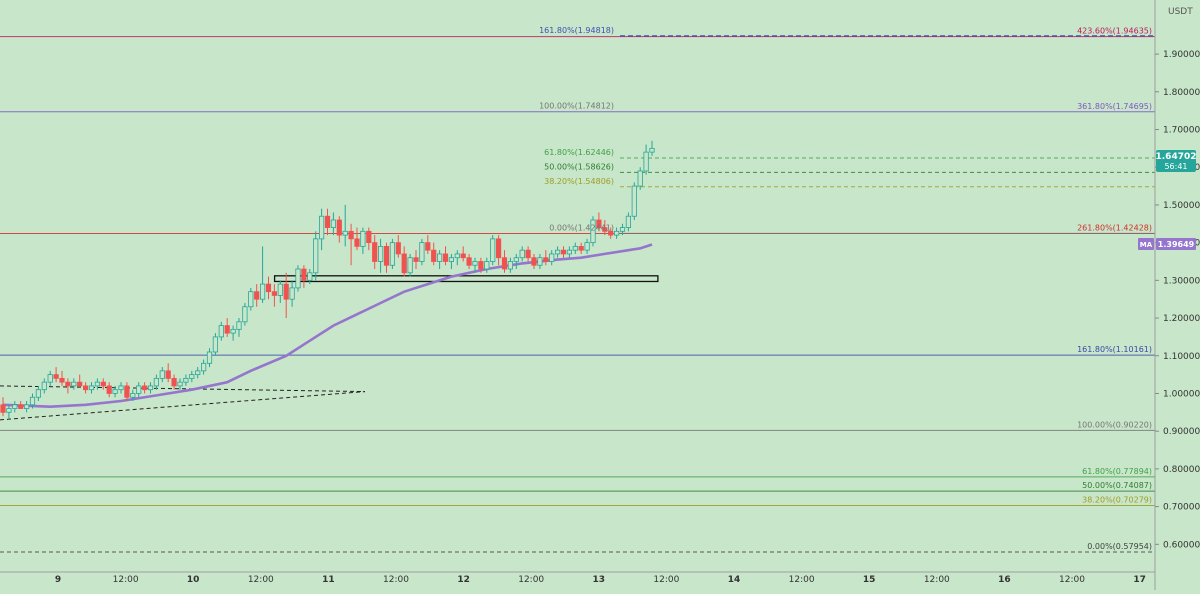 The width and height of the screenshot is (1200, 594). I want to click on bar-countdown: 56:41, so click(1175, 166).